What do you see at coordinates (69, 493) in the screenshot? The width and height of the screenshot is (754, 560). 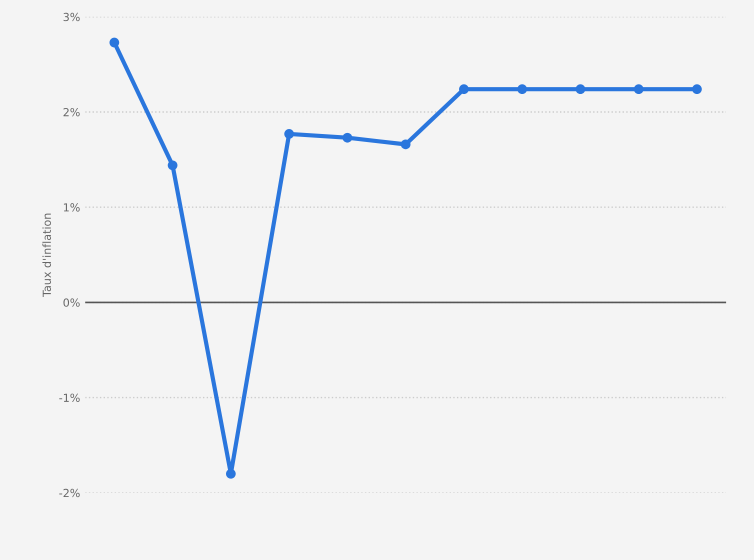 I see `y-tick-label: -2%` at bounding box center [69, 493].